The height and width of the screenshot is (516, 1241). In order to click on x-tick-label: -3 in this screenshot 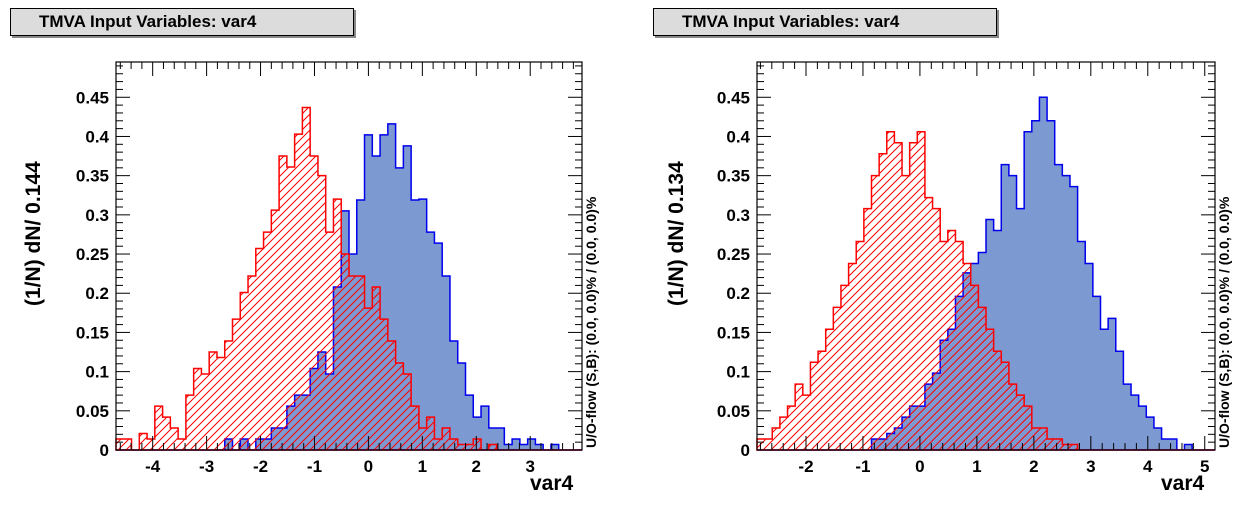, I will do `click(206, 466)`.